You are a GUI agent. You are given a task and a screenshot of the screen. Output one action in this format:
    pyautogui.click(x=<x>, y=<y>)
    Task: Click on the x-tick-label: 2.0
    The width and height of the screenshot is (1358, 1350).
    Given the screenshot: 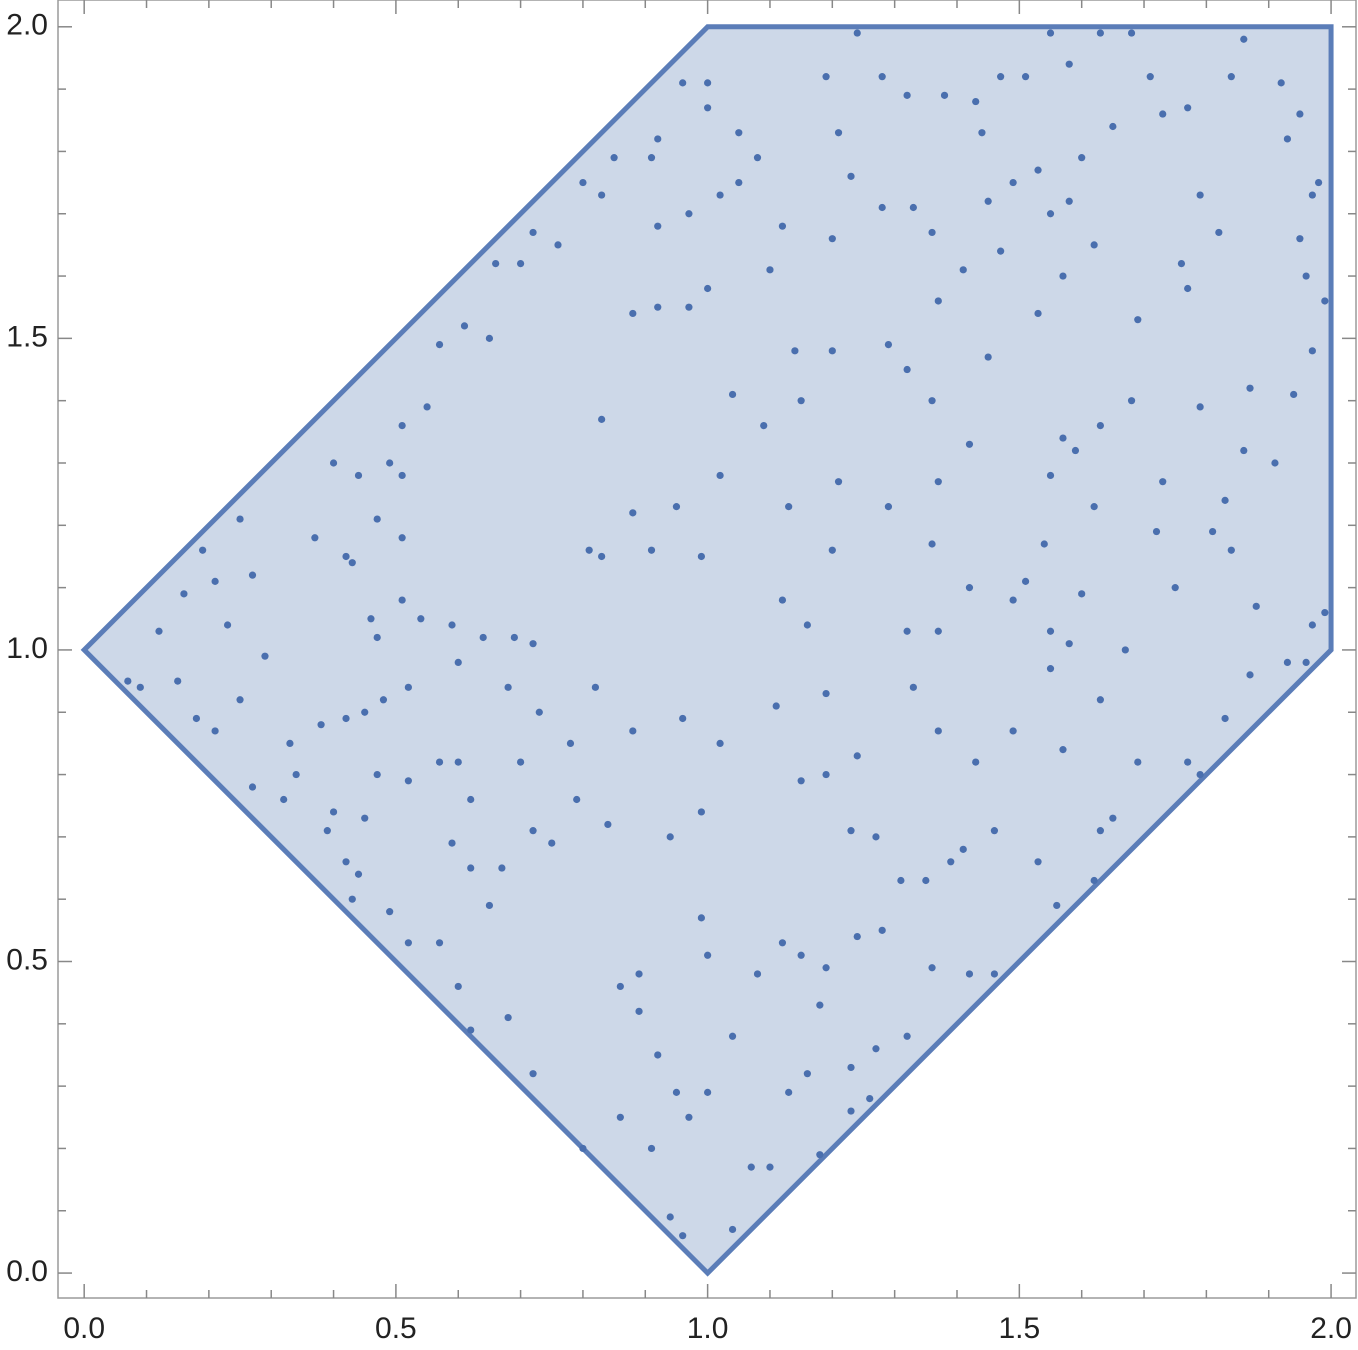 What is the action you would take?
    pyautogui.click(x=1331, y=1328)
    